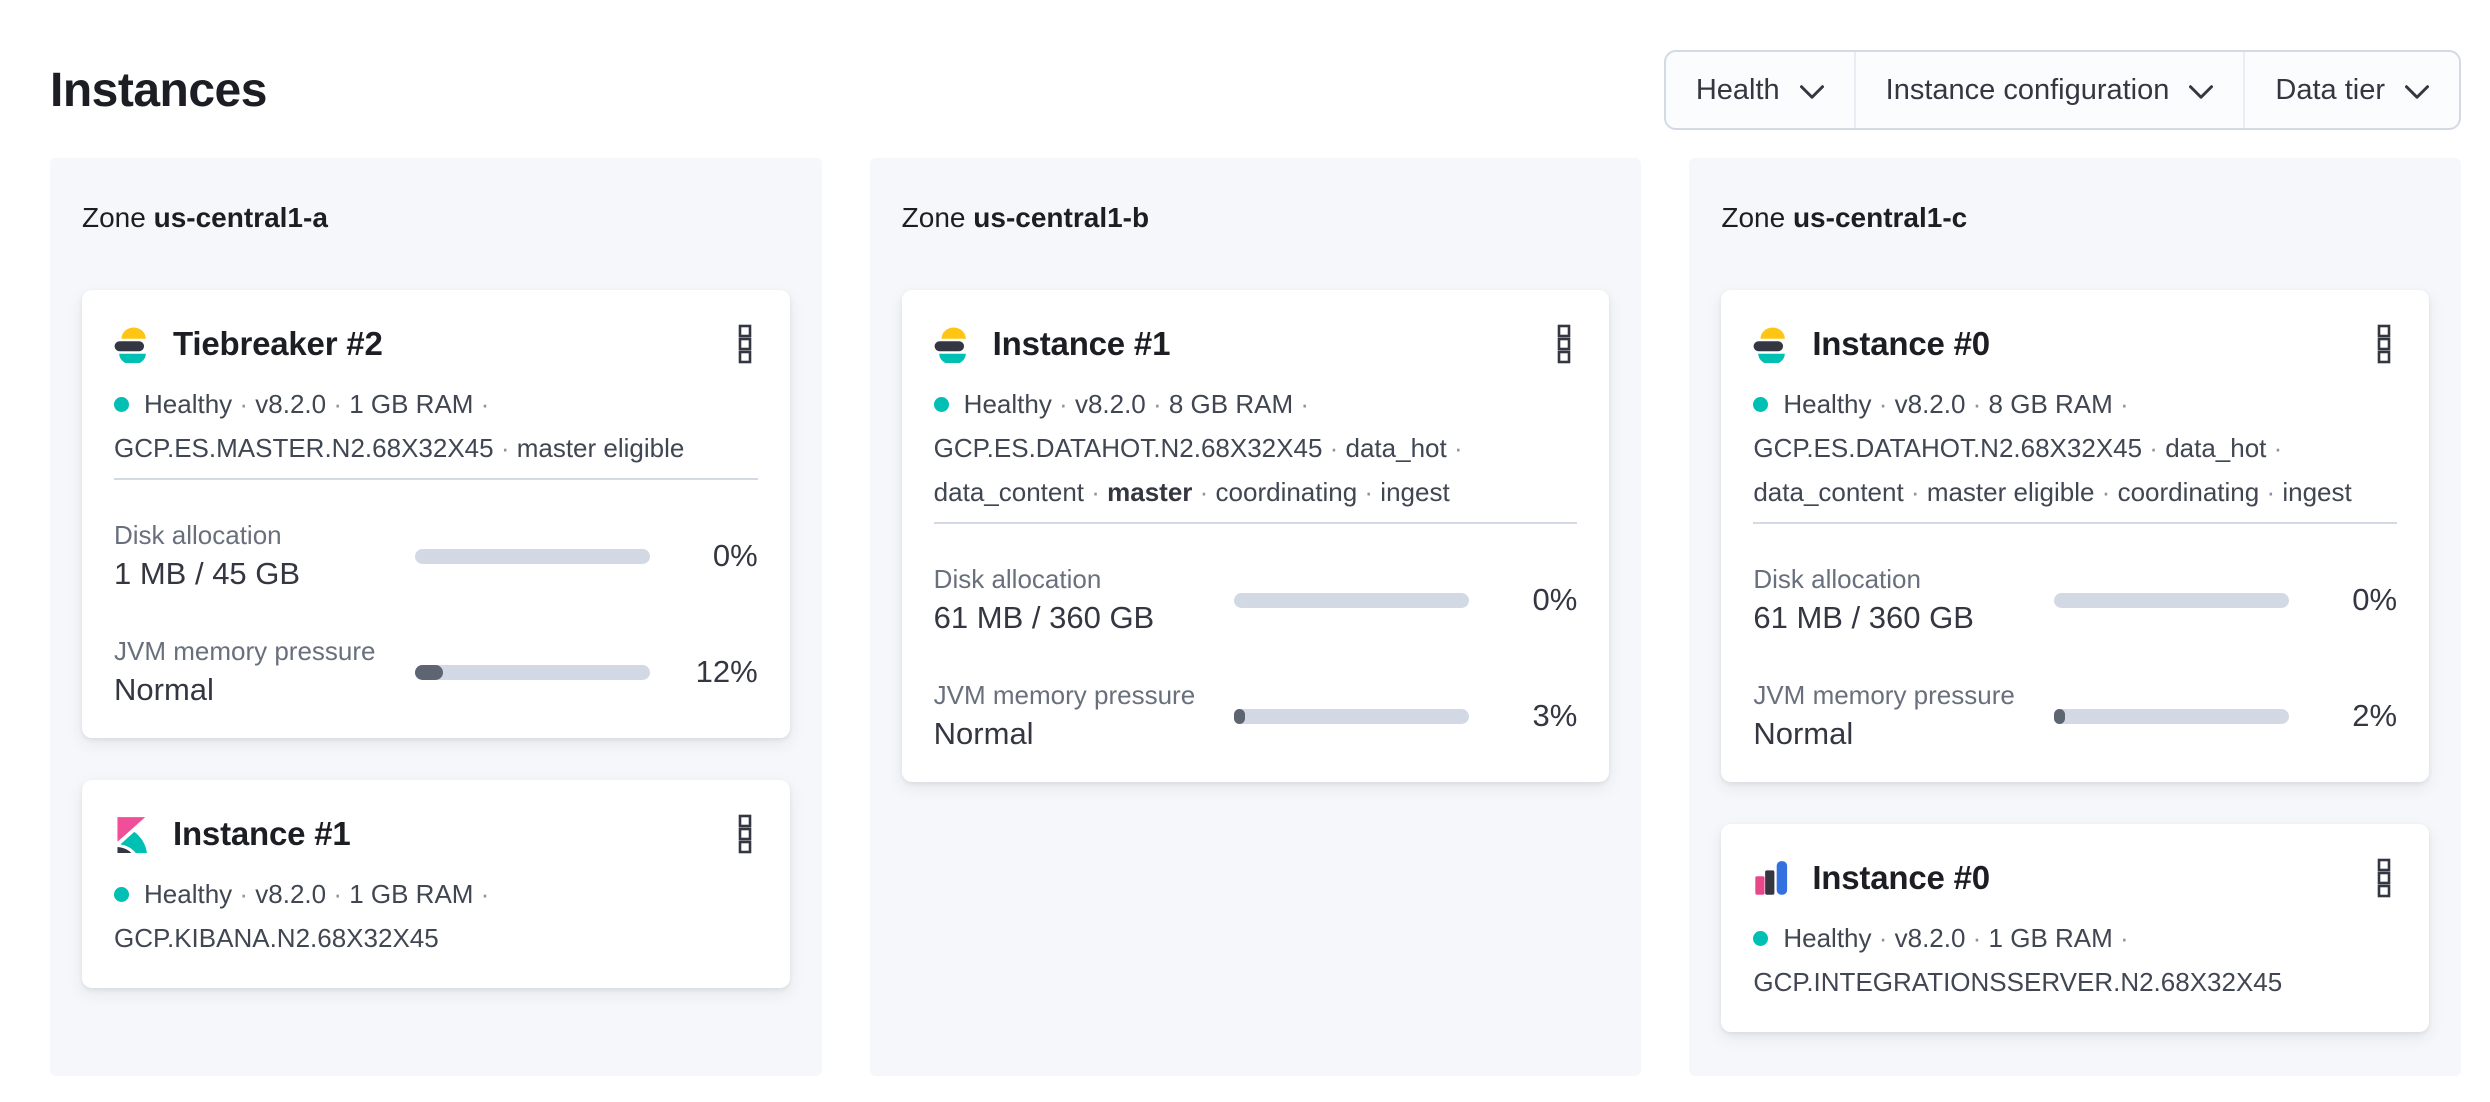  Describe the element at coordinates (2075, 404) in the screenshot. I see `meta-line: Healthy · v8.2.0 · 8 GB RAM ·` at that location.